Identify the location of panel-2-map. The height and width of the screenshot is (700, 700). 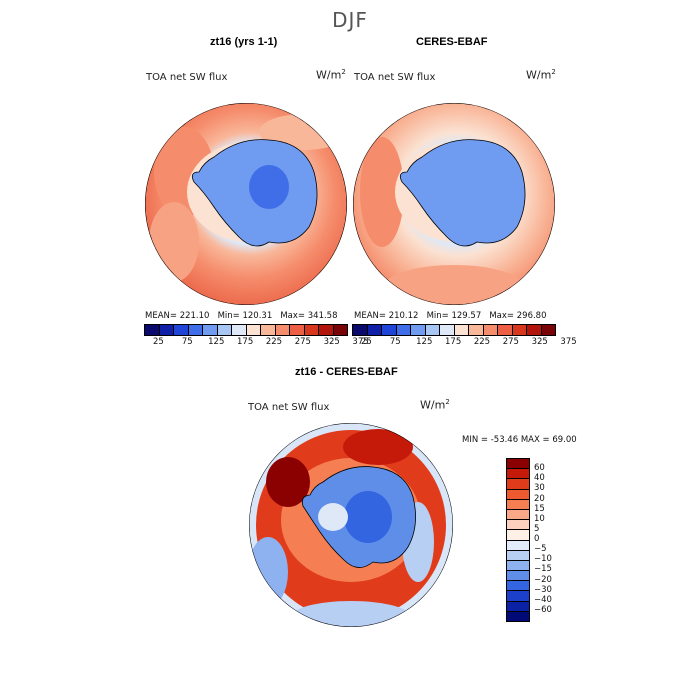
(454, 204).